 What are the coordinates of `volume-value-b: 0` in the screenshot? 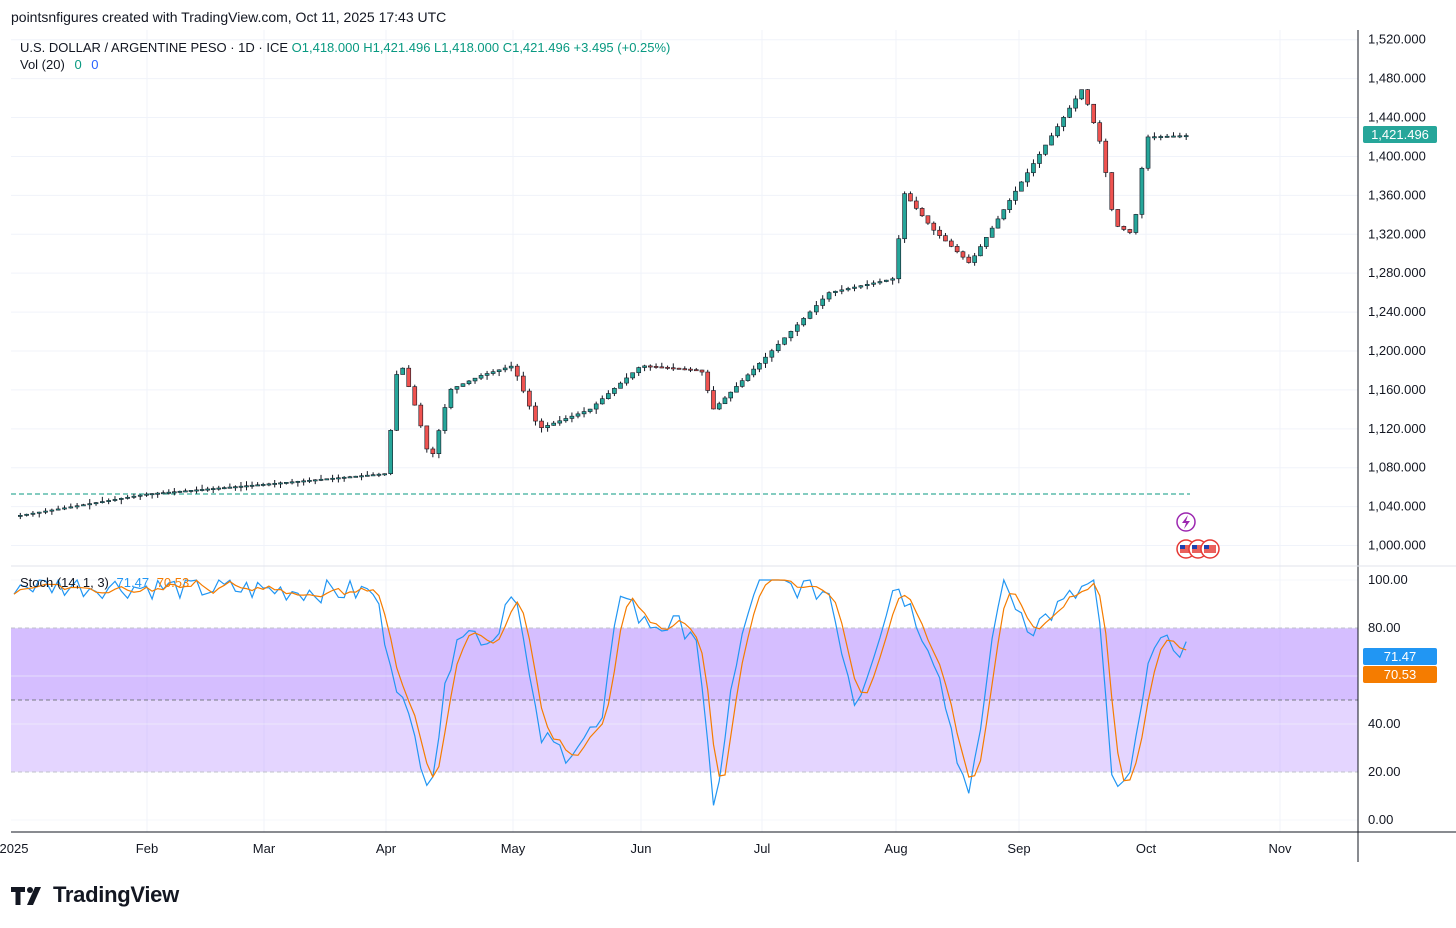 It's located at (95, 64).